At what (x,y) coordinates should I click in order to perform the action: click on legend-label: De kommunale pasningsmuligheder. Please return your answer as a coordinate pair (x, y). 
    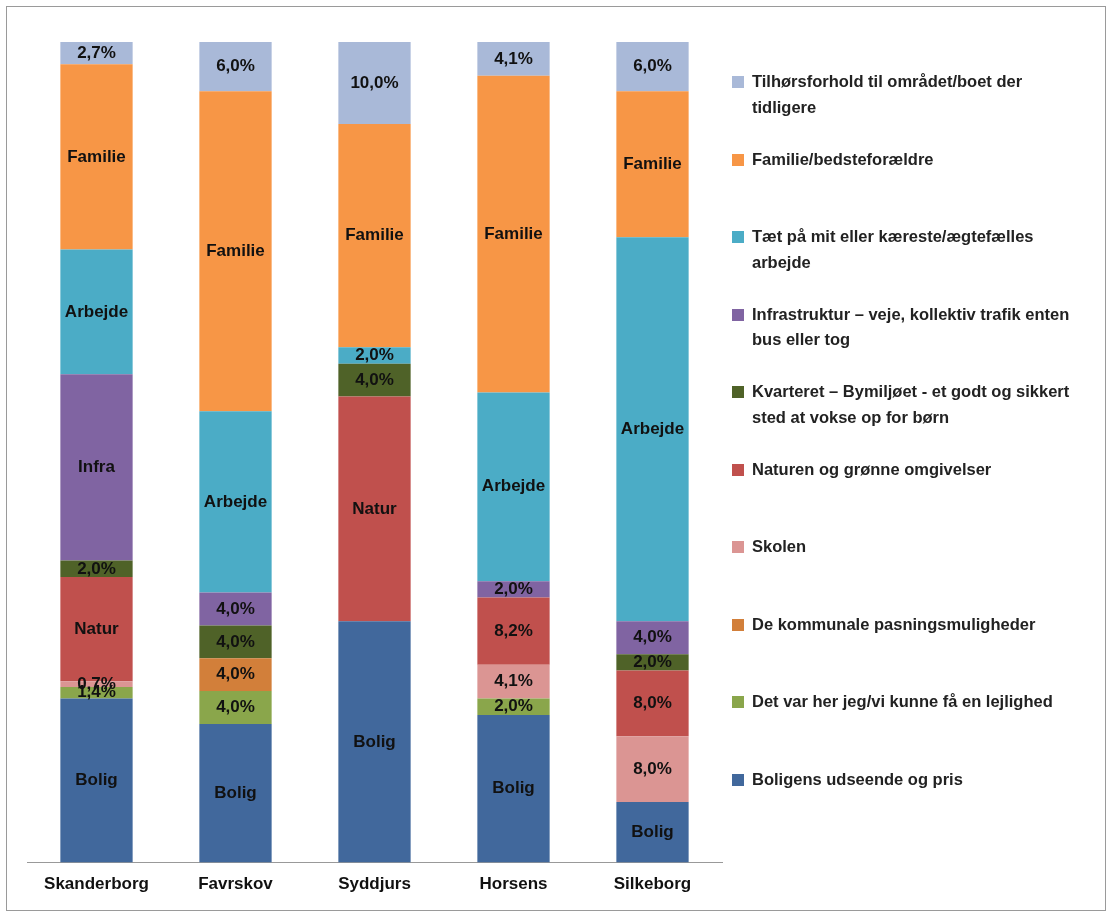
    Looking at the image, I should click on (894, 624).